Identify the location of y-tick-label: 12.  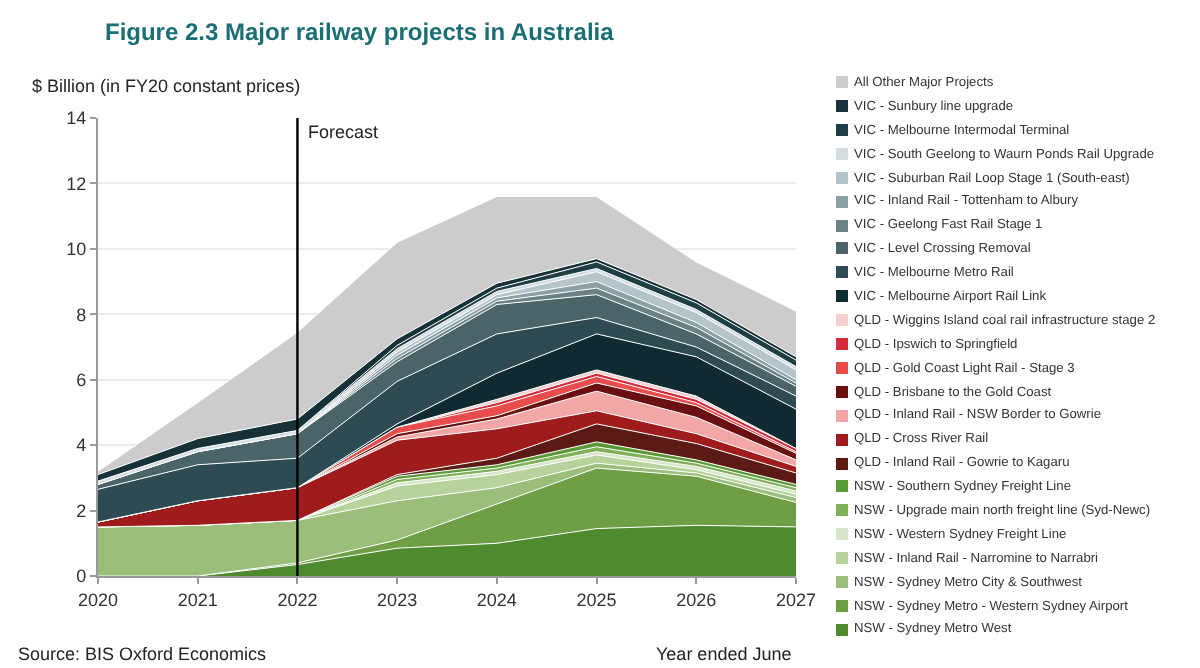
(76, 183).